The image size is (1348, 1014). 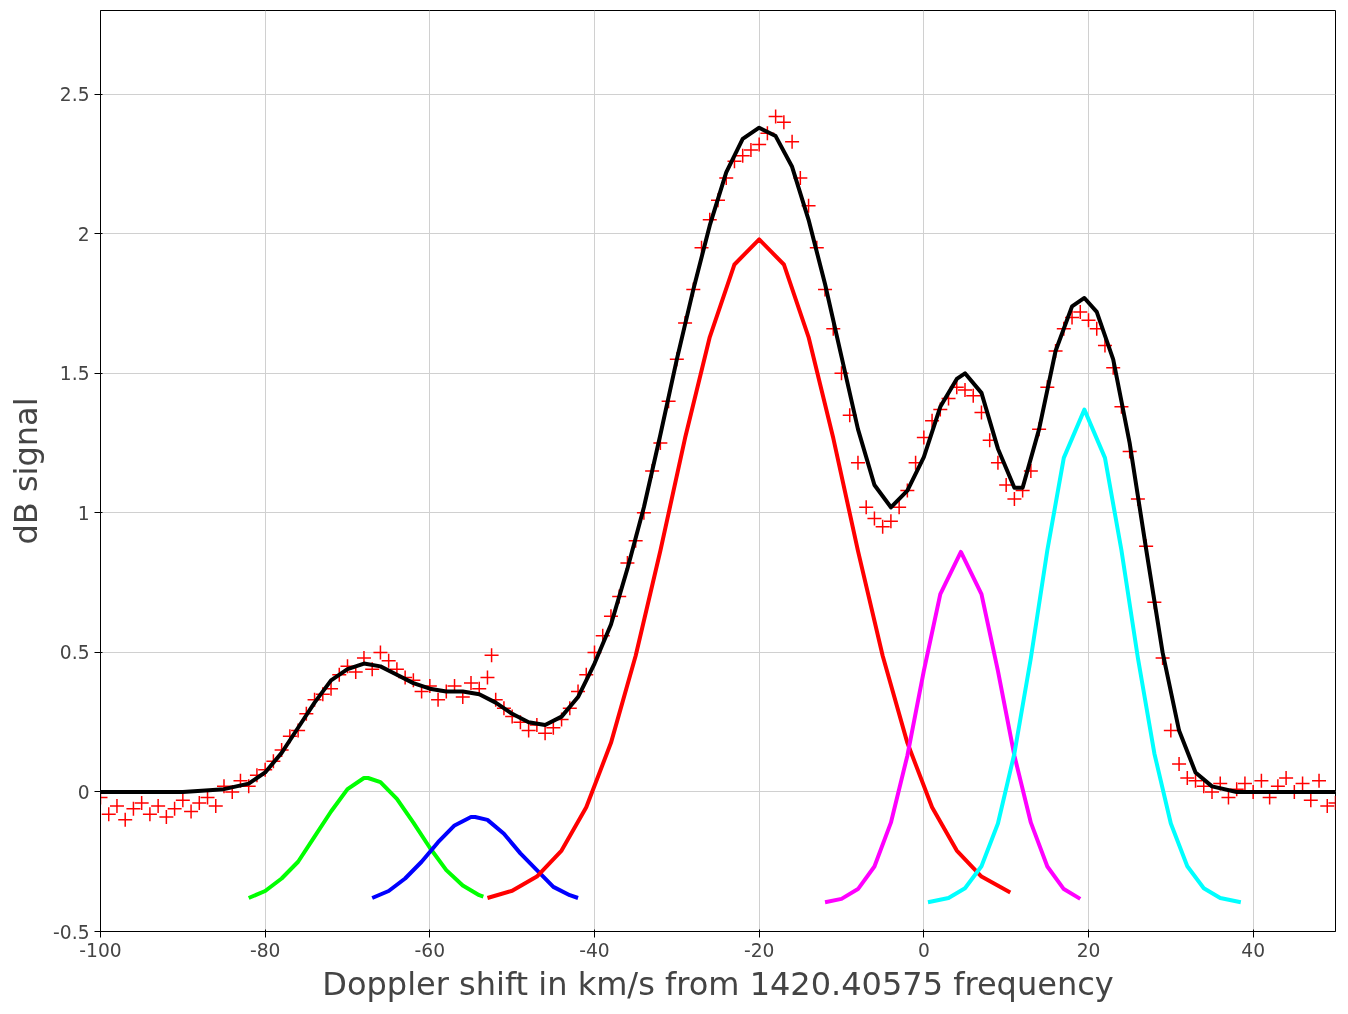 What do you see at coordinates (265, 950) in the screenshot?
I see `x-tick-label: -80` at bounding box center [265, 950].